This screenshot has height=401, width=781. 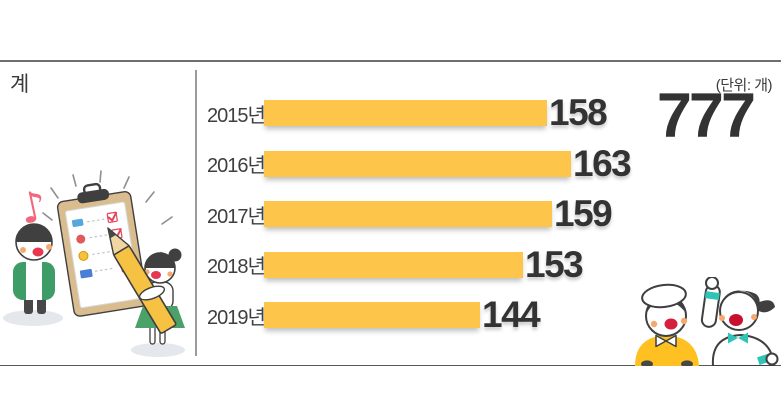 I want to click on bar-row-2015: 2015년 158, so click(x=402, y=112).